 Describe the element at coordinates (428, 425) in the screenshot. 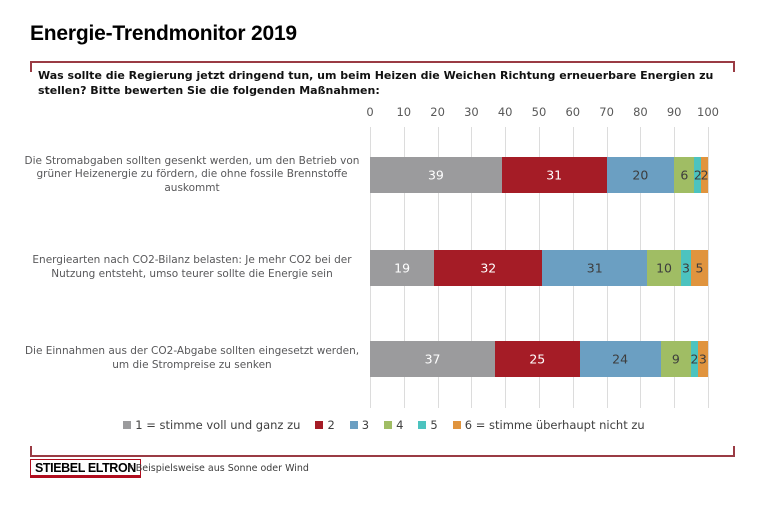

I see `legend-item: 5` at that location.